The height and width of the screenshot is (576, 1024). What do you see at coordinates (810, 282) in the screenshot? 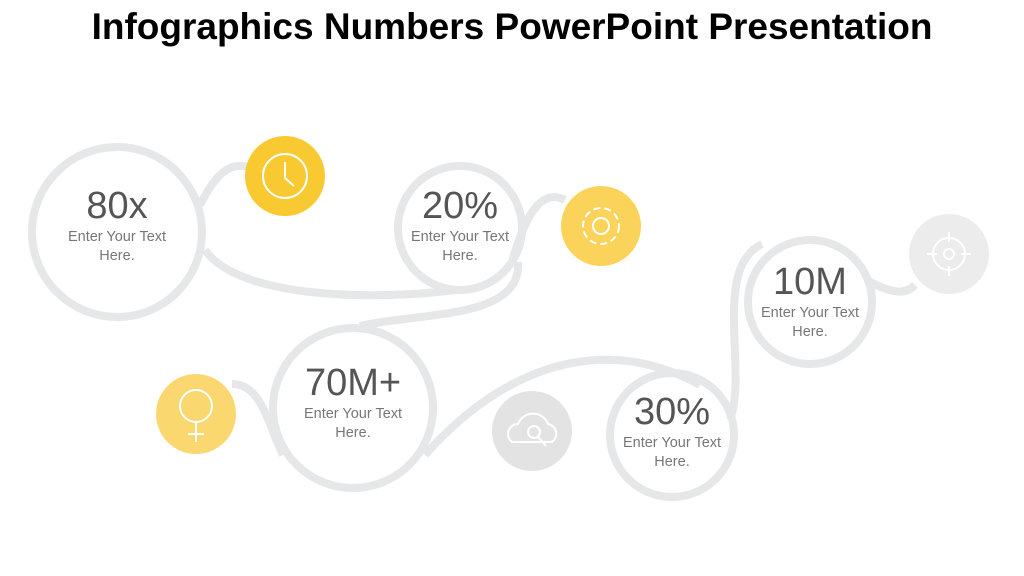
I see `stat-value: 10M` at bounding box center [810, 282].